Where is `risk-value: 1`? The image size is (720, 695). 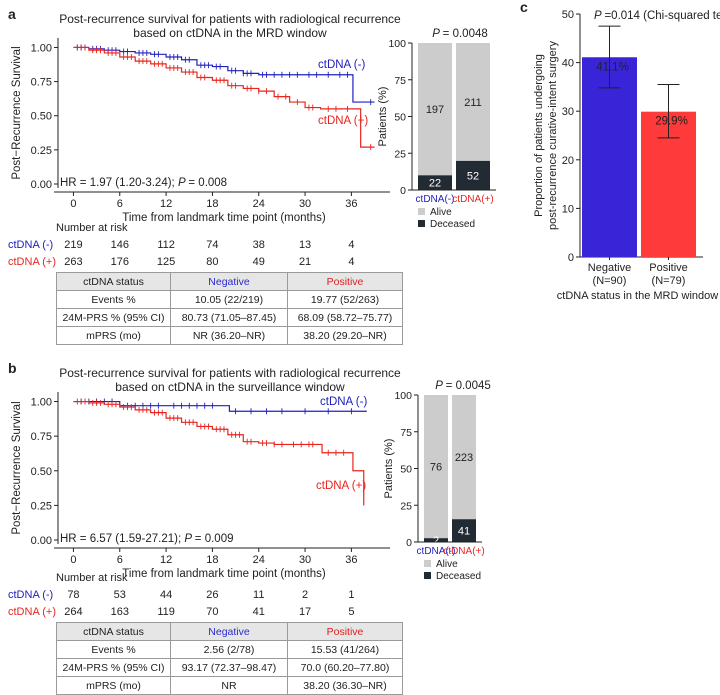
risk-value: 1 is located at coordinates (351, 595).